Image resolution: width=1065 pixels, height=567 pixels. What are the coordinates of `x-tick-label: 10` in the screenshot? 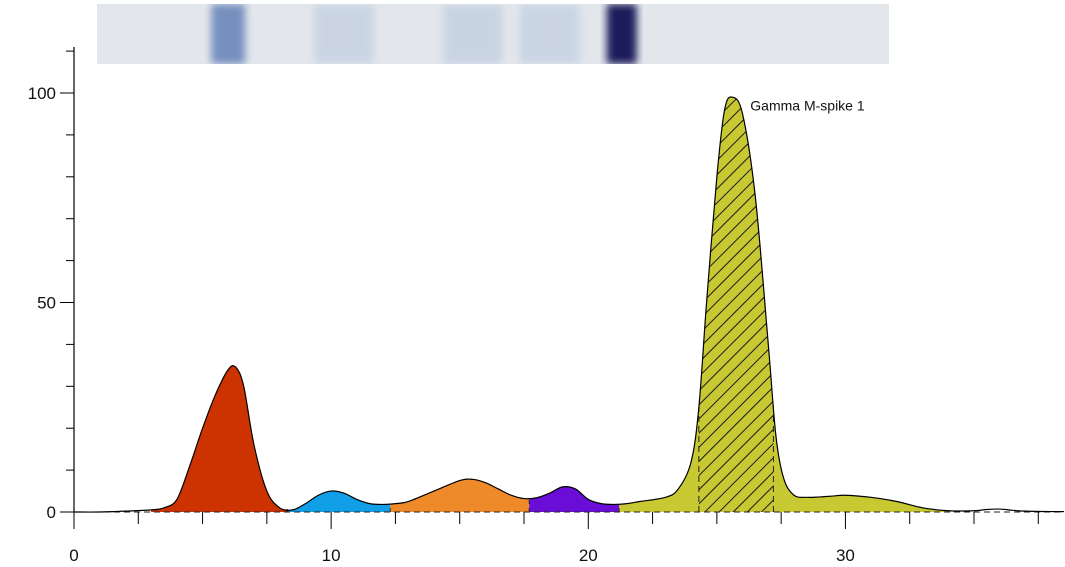 It's located at (331, 555).